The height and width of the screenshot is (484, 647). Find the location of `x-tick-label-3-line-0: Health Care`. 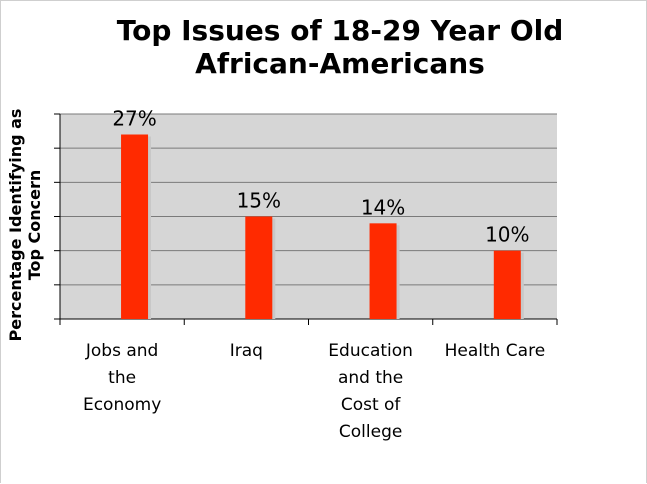

x-tick-label-3-line-0: Health Care is located at coordinates (495, 351).